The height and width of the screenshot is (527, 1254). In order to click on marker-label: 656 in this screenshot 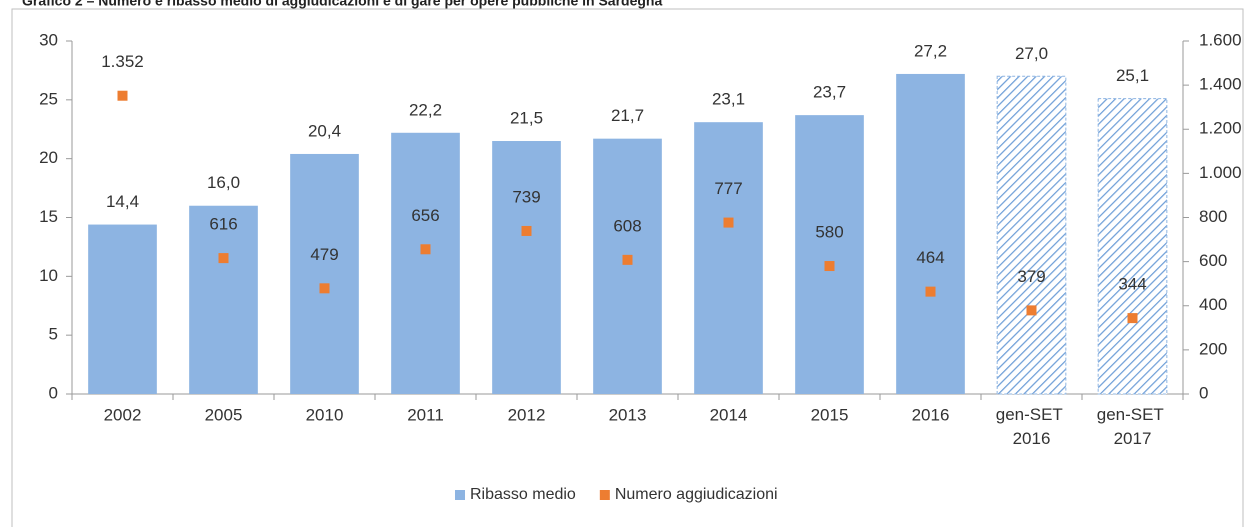, I will do `click(425, 215)`.